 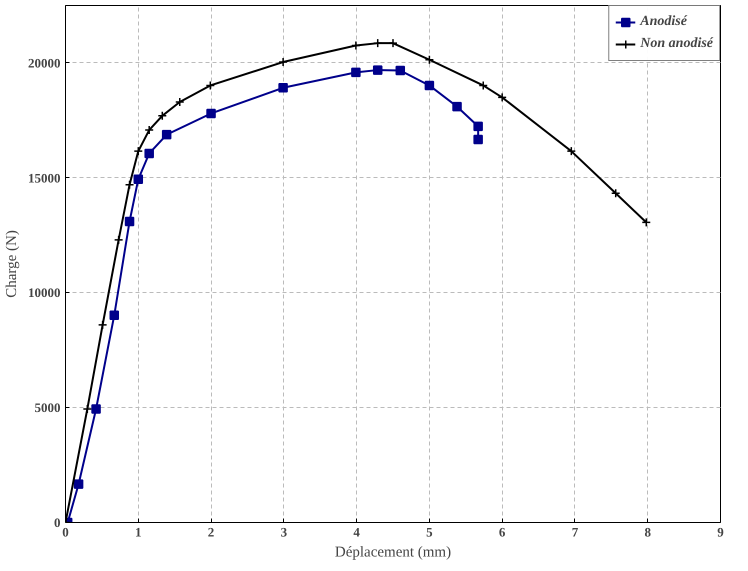 I want to click on y-axis-title: Charge (N), so click(x=12, y=264).